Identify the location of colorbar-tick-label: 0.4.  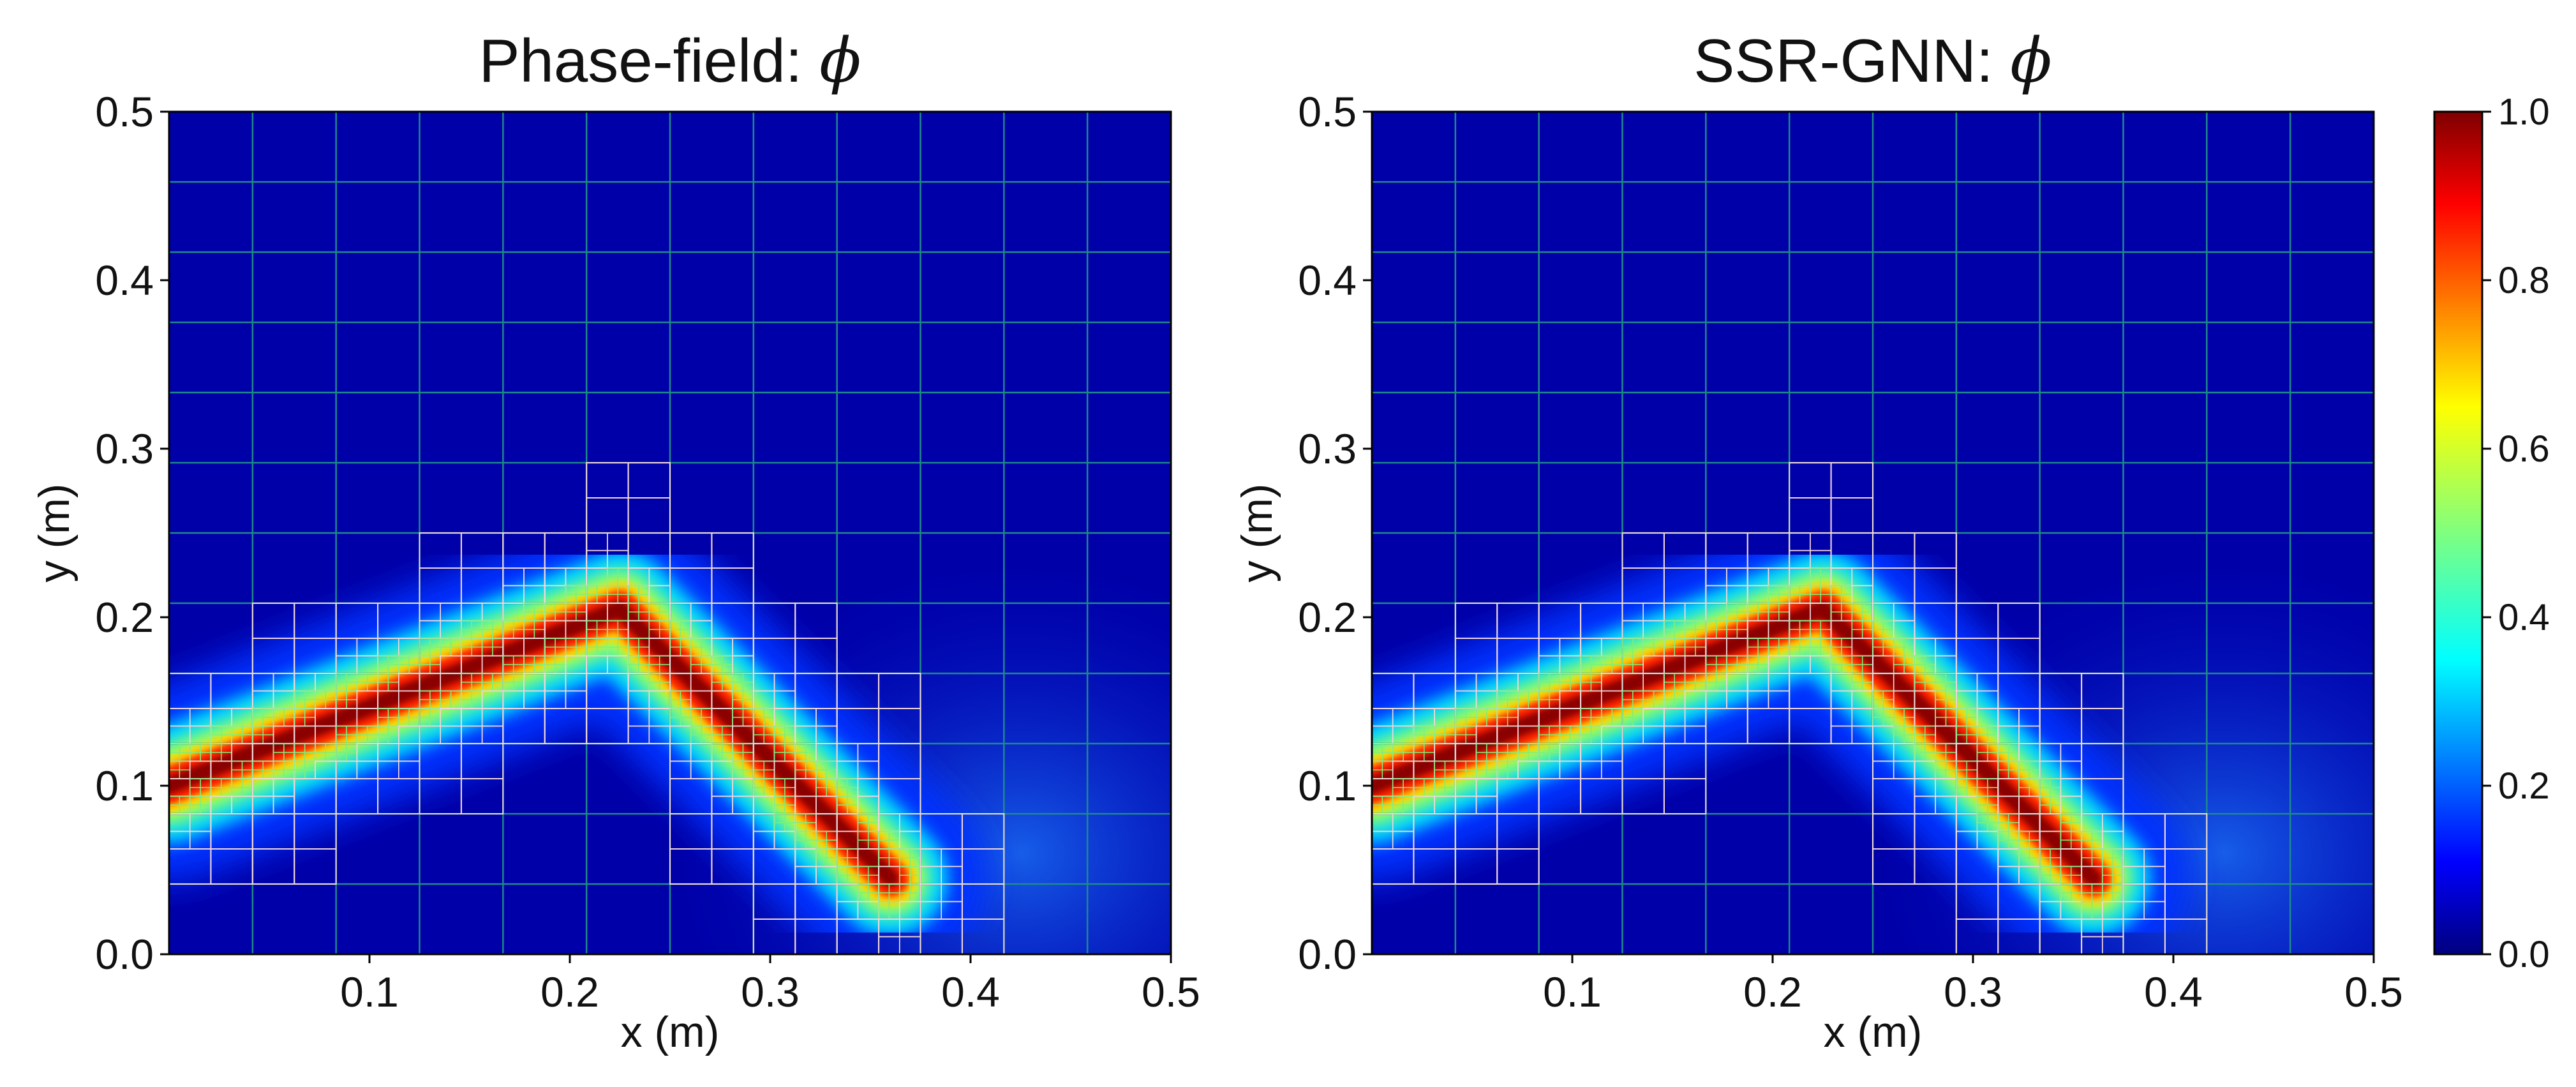
(2524, 617).